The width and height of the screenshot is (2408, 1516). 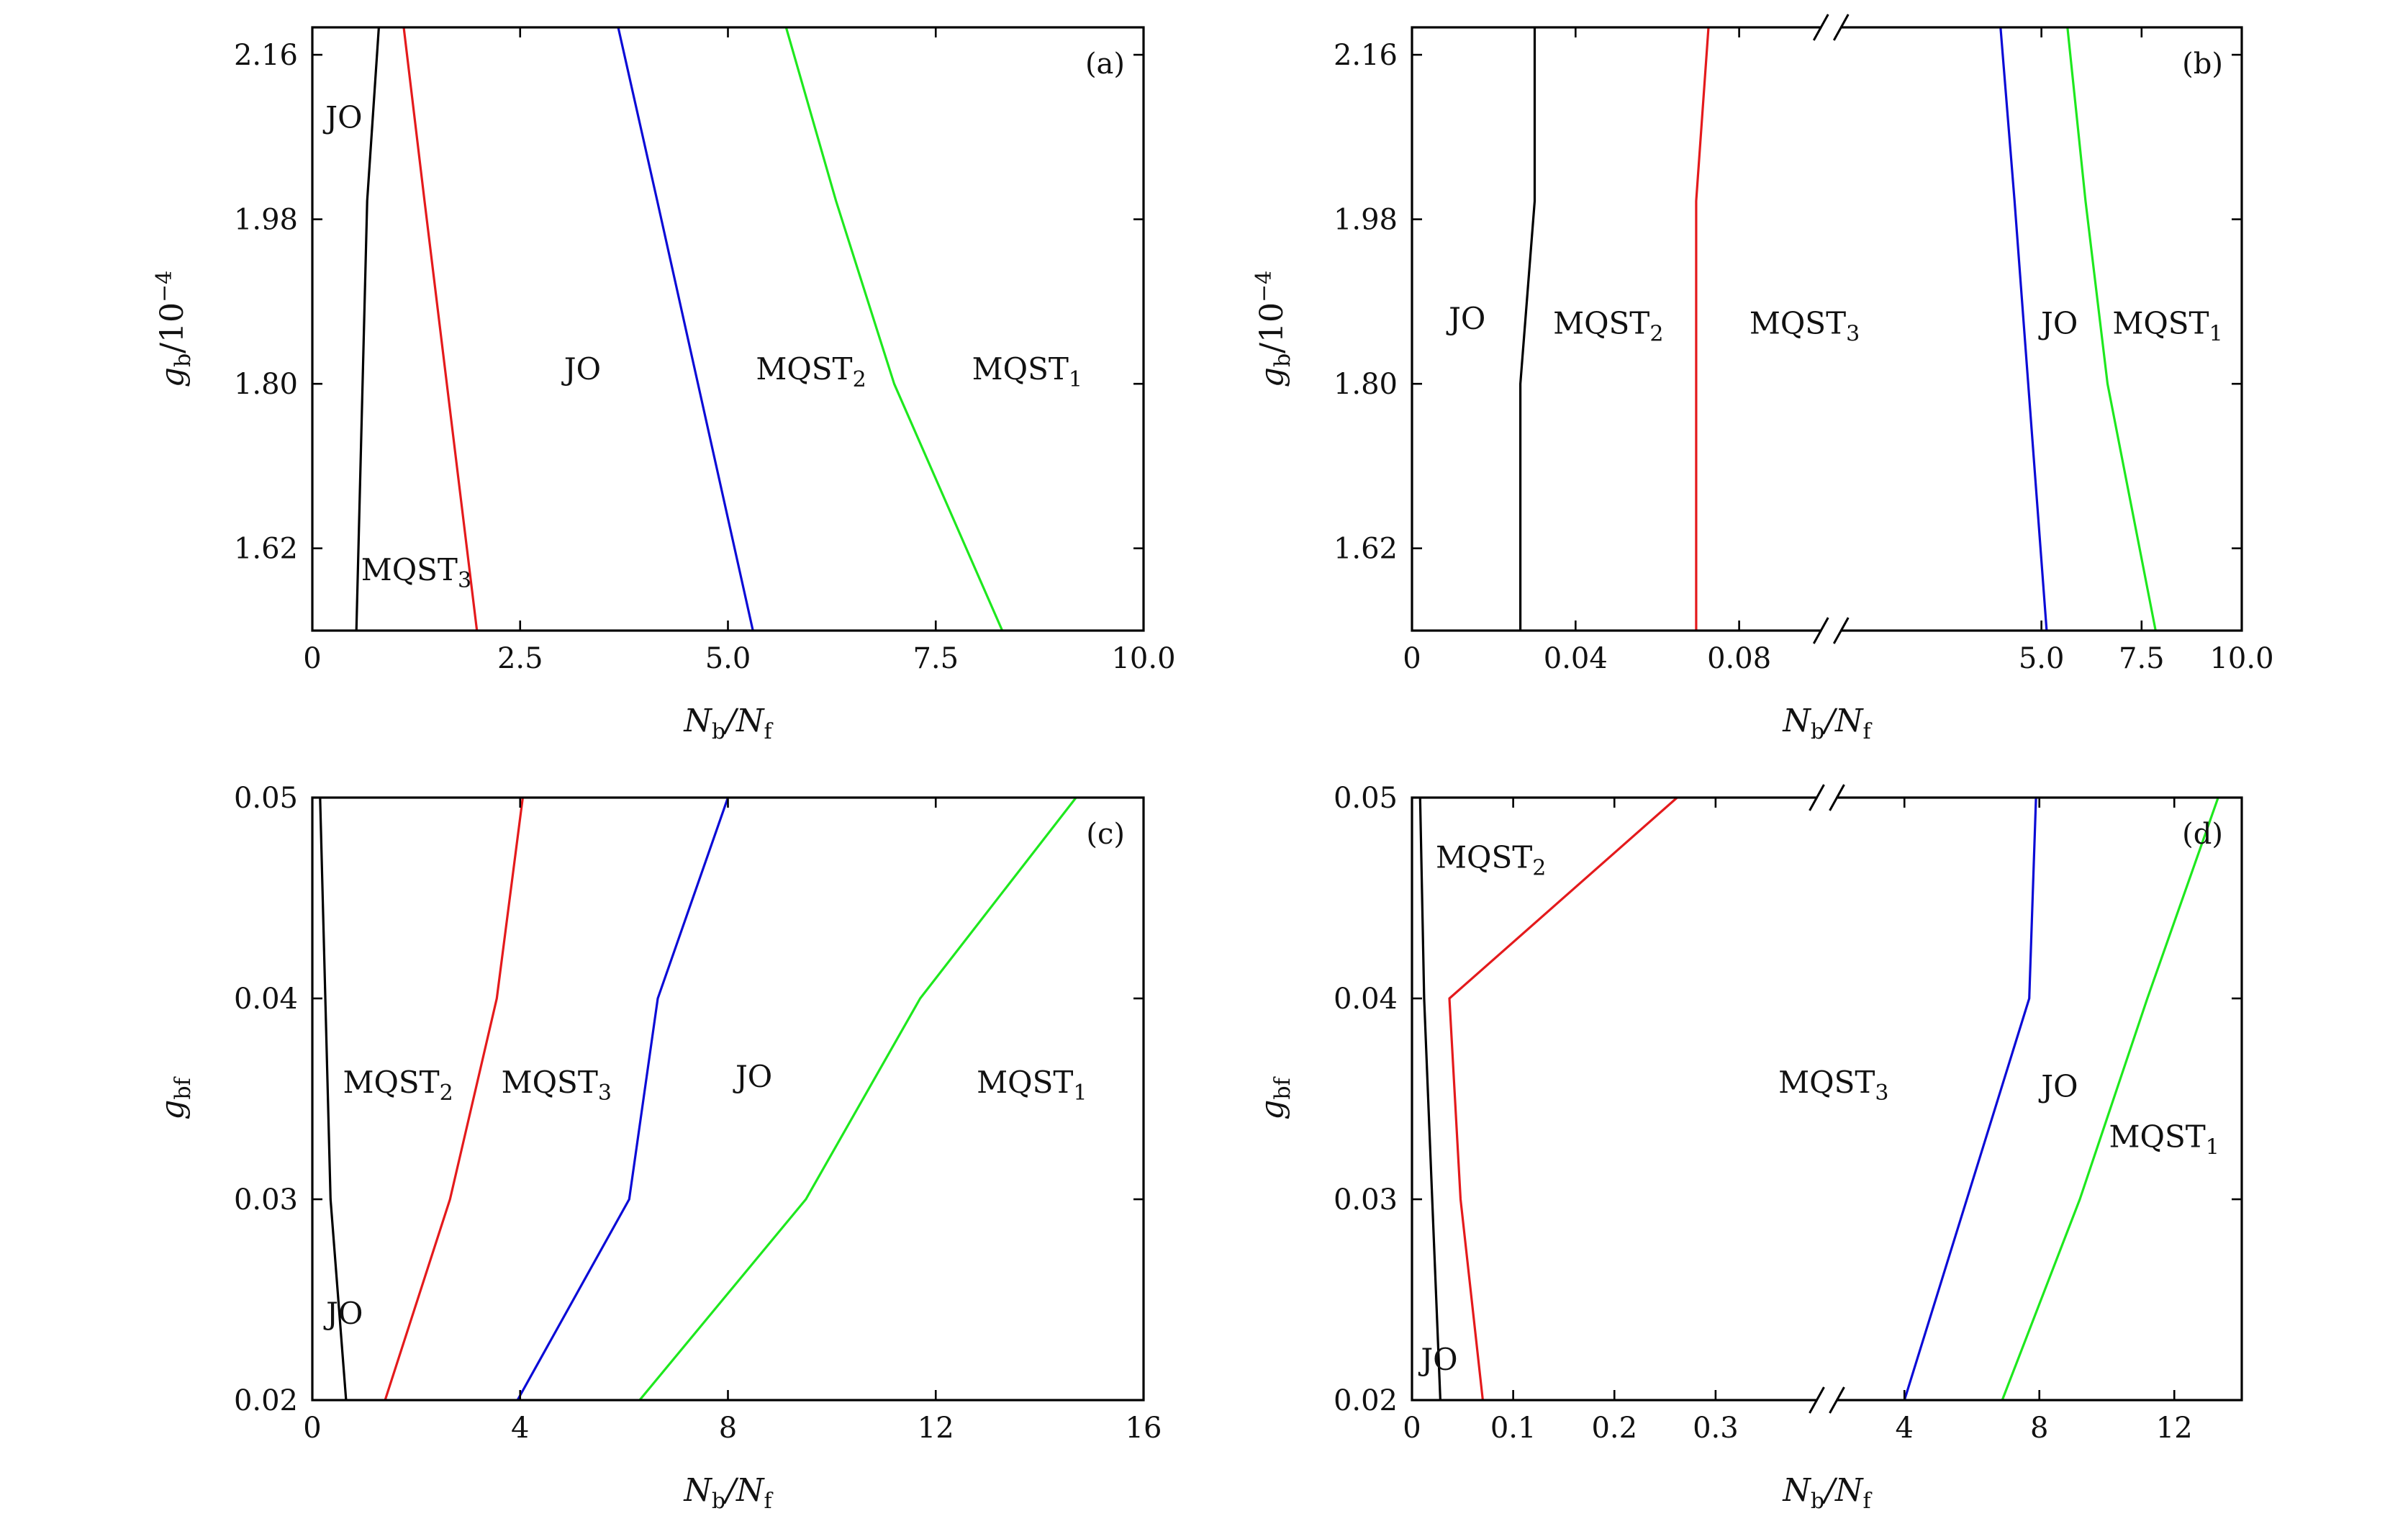 I want to click on x-tick-label: 16, so click(x=1144, y=1428).